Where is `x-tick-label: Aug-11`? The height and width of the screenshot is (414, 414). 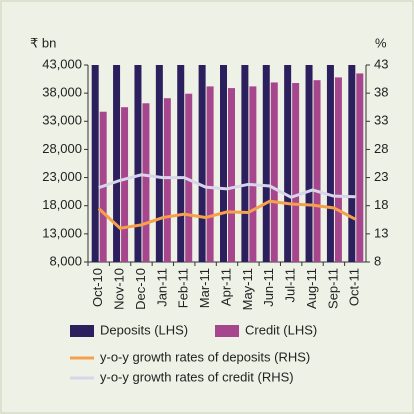 x-tick-label: Aug-11 is located at coordinates (311, 288).